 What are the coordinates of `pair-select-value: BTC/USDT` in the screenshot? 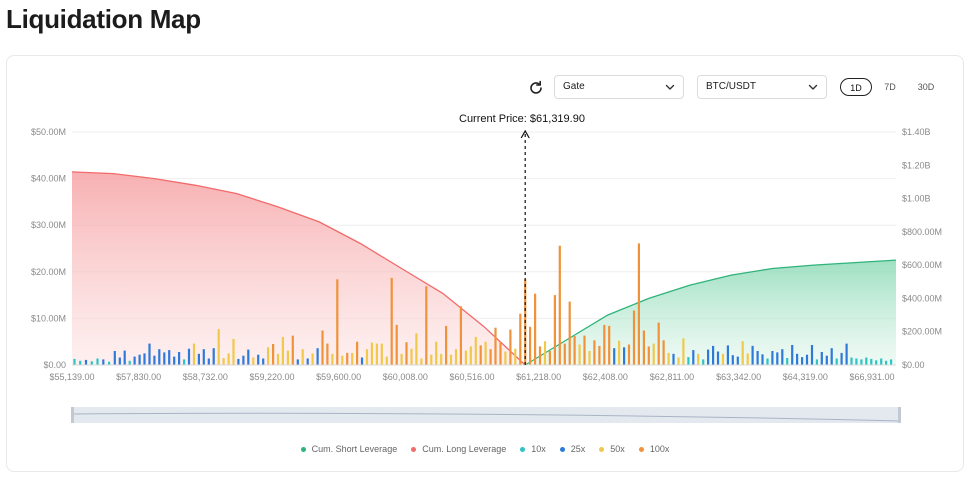 It's located at (731, 86).